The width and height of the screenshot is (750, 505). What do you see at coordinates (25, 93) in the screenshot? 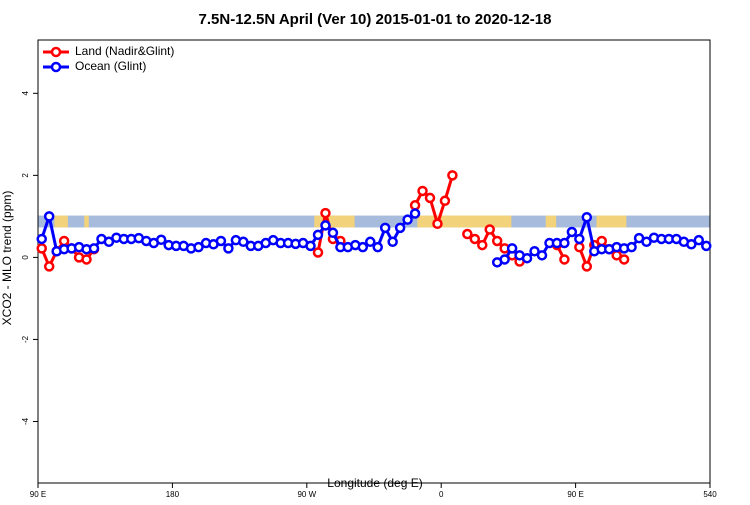
I see `y-tick-label: 4` at bounding box center [25, 93].